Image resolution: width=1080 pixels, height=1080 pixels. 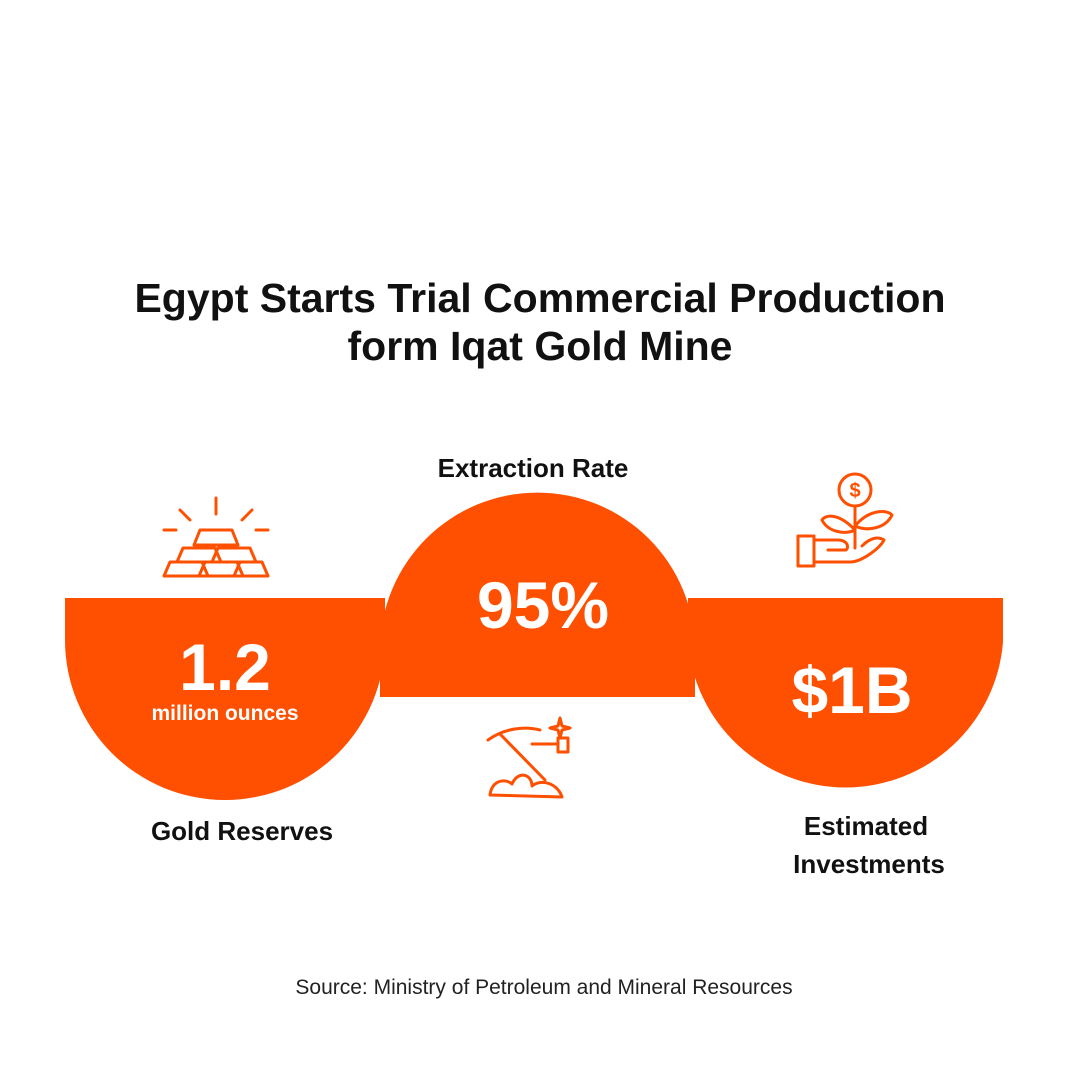 I want to click on left-bowl, so click(x=225, y=699).